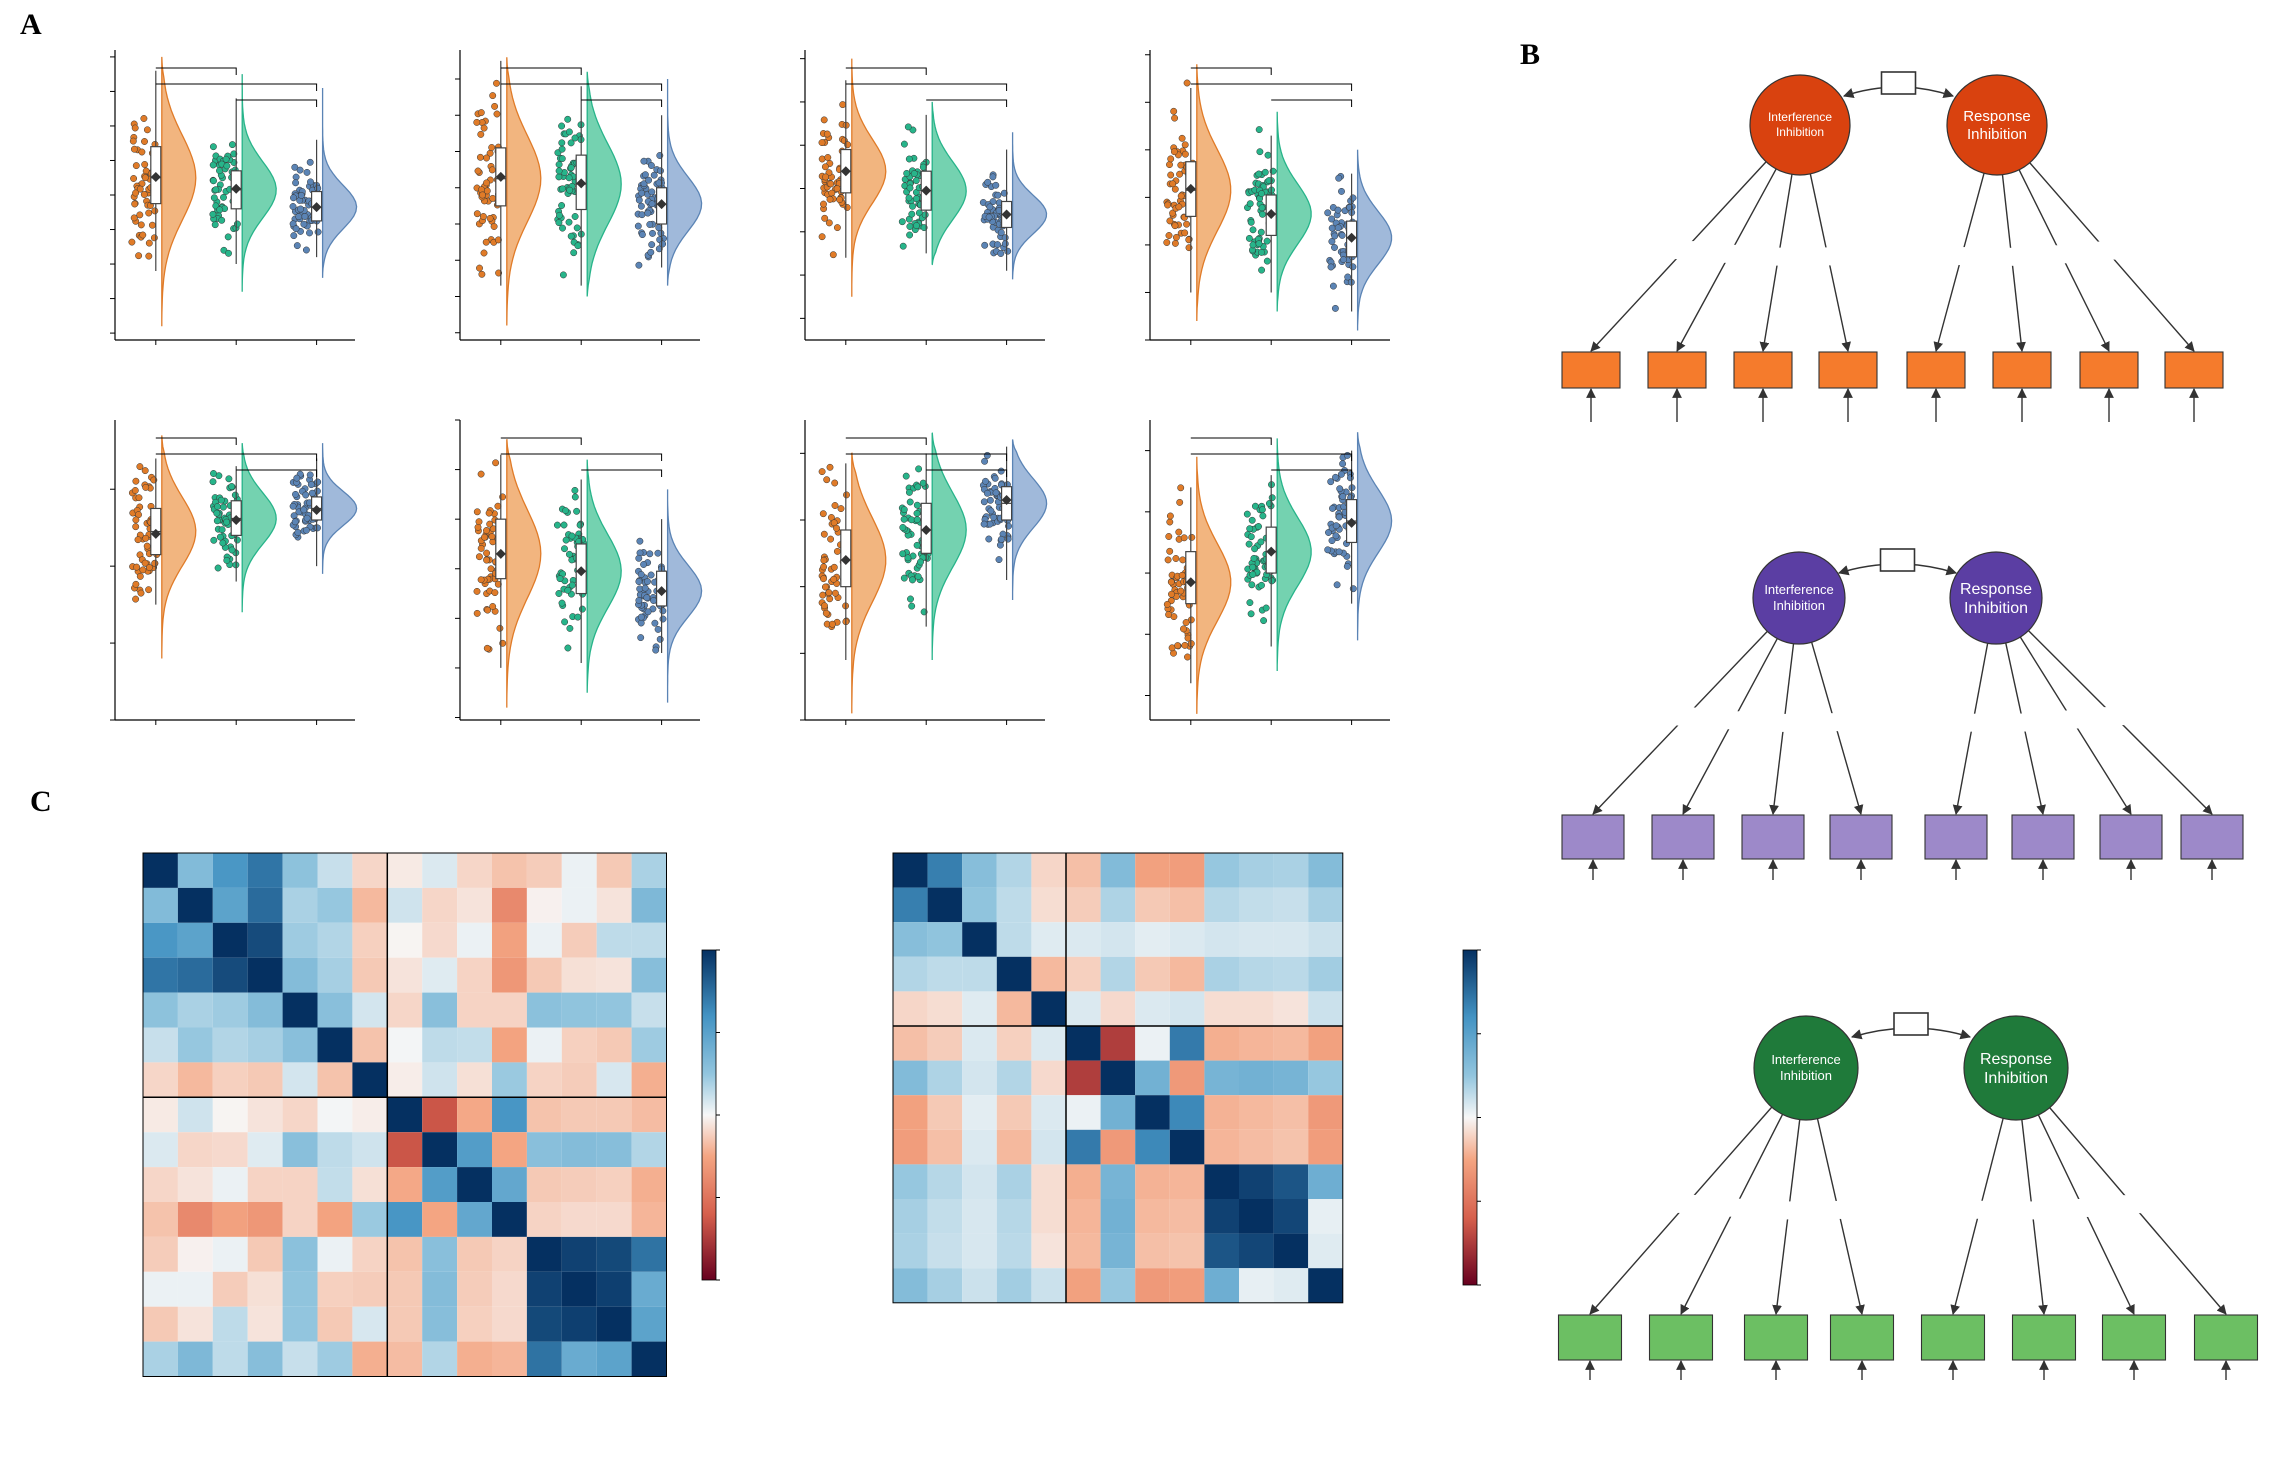  What do you see at coordinates (339, 182) in the screenshot?
I see `violin-HC` at bounding box center [339, 182].